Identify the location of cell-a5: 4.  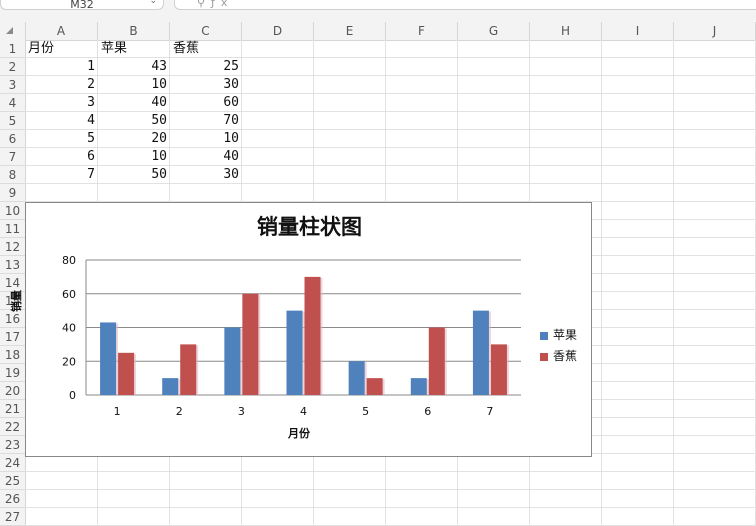
(91, 120).